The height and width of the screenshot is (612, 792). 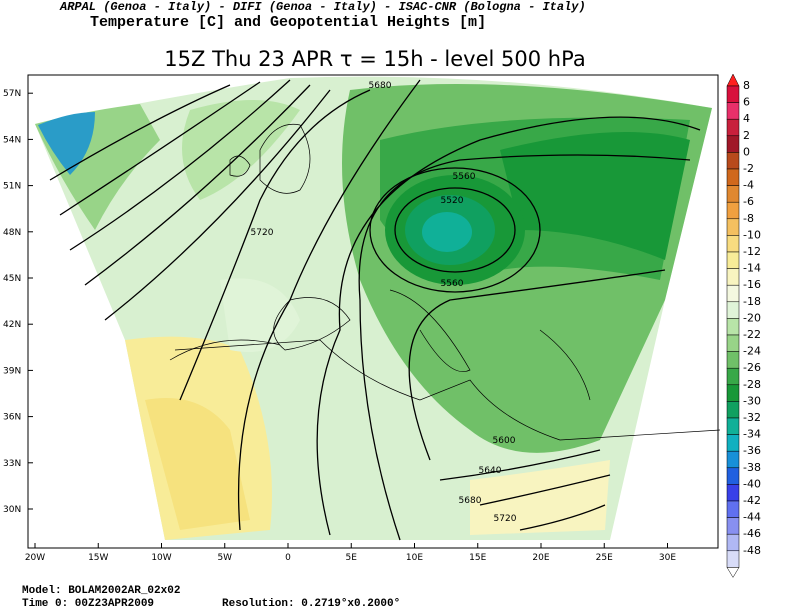 What do you see at coordinates (311, 604) in the screenshot?
I see `footer-resolution: Resolution: 0.2719°x0.2000°` at bounding box center [311, 604].